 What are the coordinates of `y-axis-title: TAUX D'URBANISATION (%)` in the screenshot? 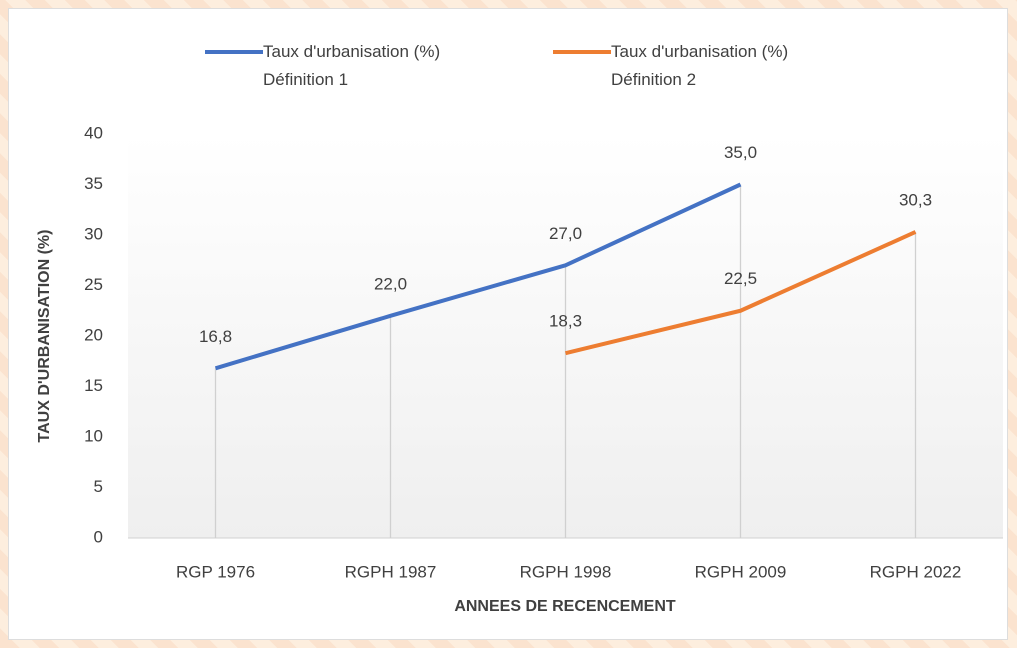 It's located at (44, 336).